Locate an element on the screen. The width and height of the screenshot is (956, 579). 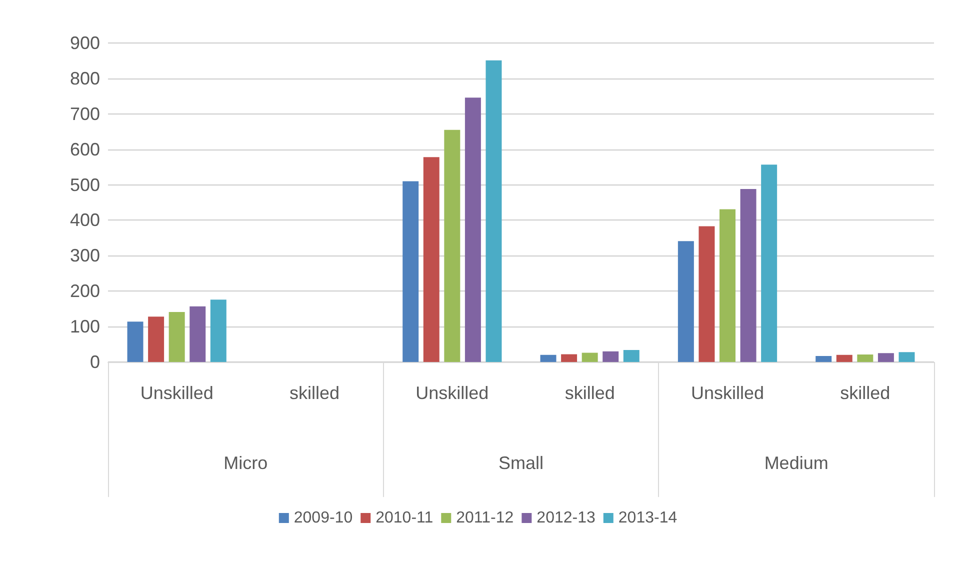
legend-label: 2011-12 is located at coordinates (485, 518).